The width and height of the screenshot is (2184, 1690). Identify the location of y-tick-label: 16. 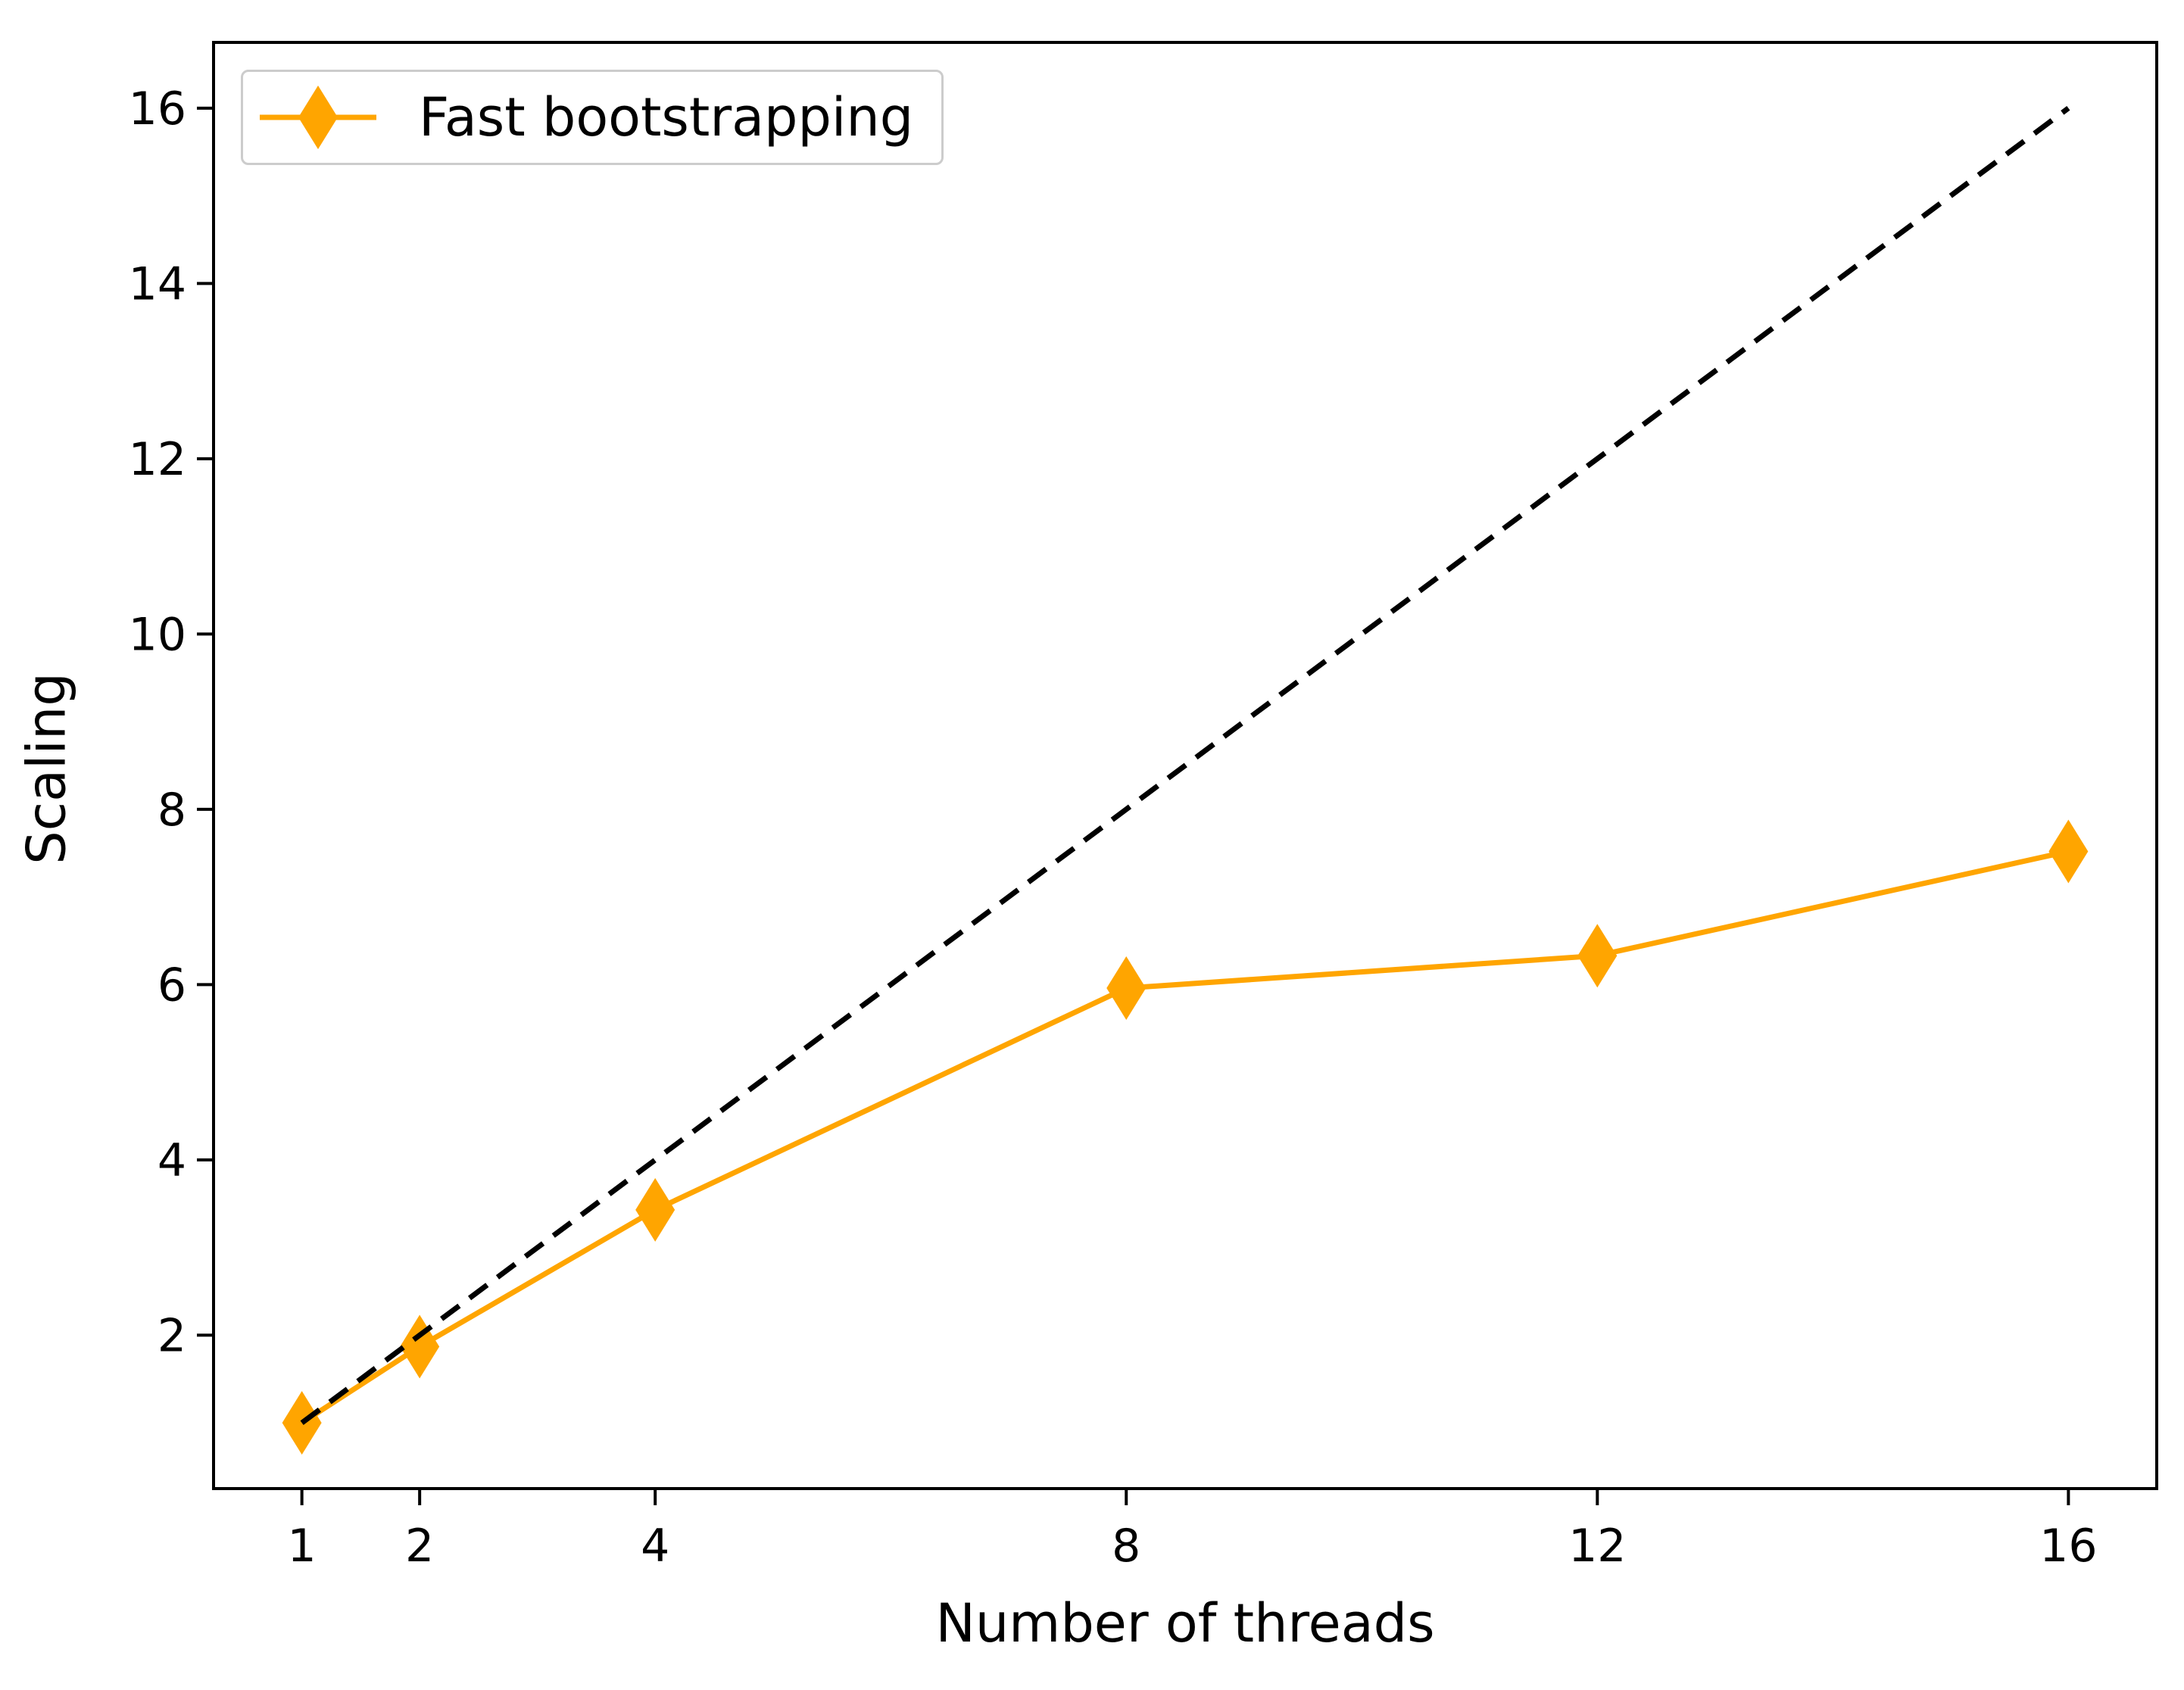
(157, 109).